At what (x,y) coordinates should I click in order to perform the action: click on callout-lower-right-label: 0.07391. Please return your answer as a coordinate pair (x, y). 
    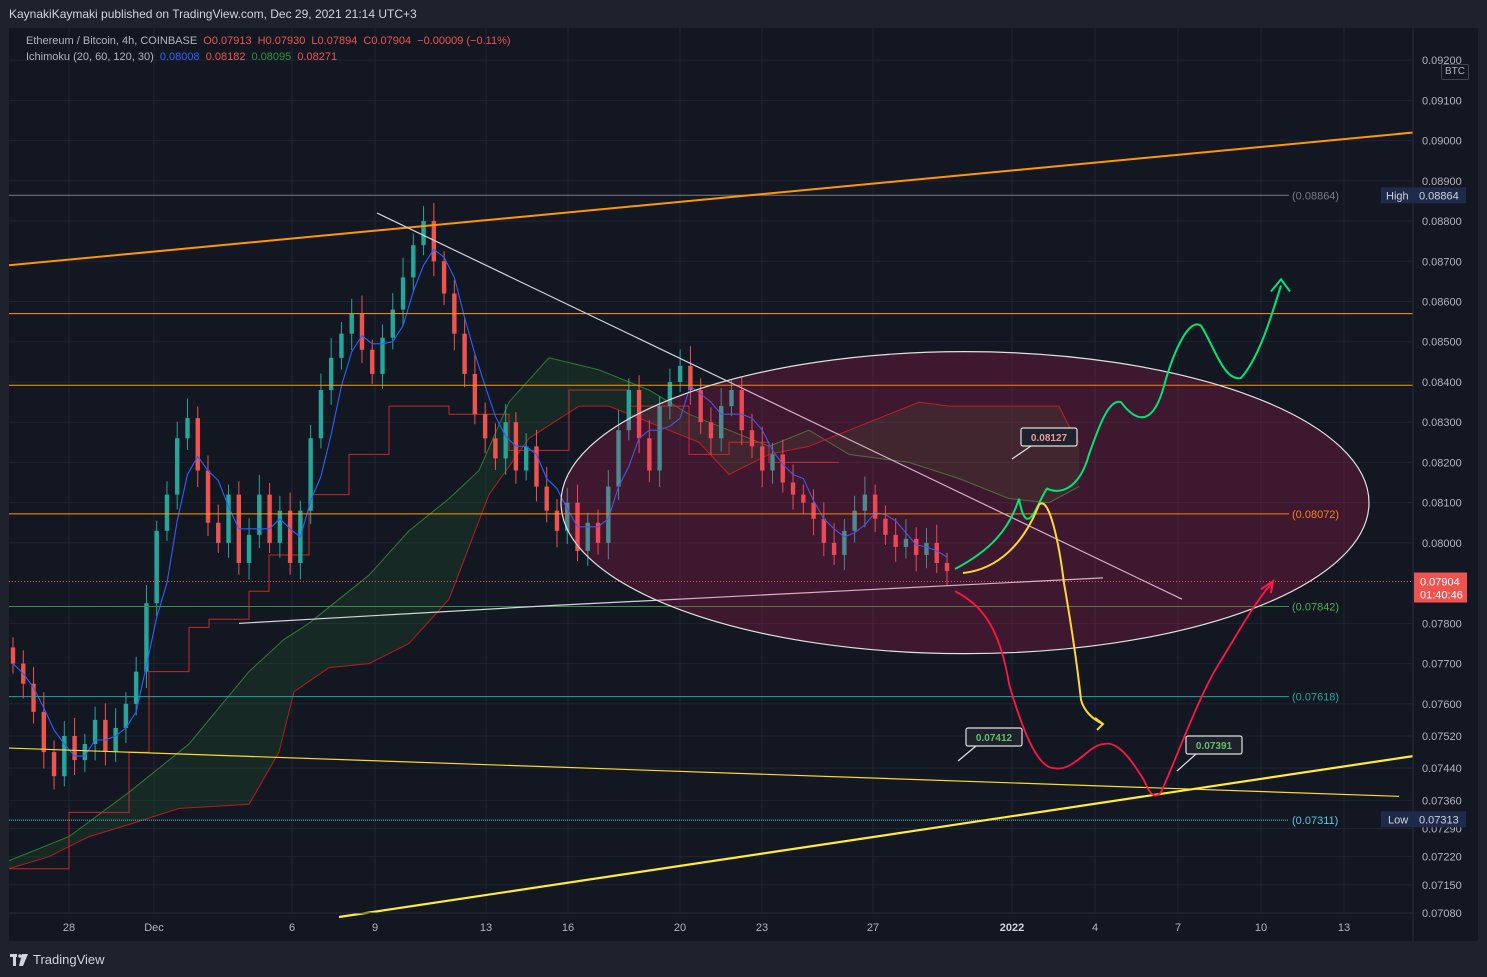
    Looking at the image, I should click on (1214, 746).